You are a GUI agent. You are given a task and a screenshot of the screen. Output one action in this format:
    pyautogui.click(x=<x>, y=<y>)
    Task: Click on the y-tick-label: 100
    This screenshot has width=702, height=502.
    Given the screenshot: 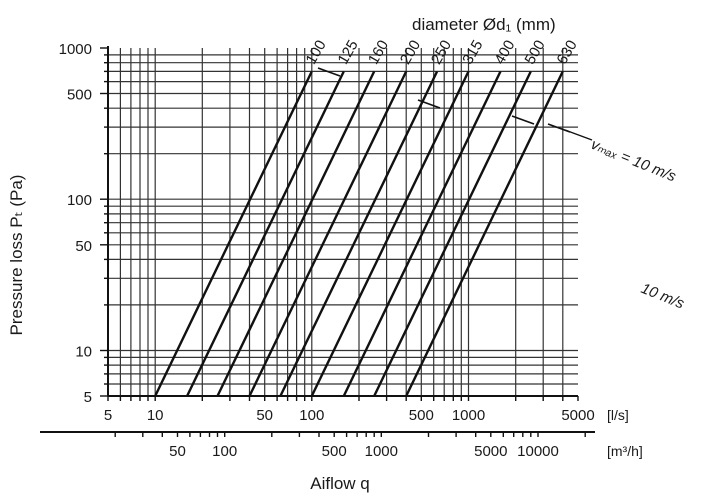 What is the action you would take?
    pyautogui.click(x=79, y=200)
    